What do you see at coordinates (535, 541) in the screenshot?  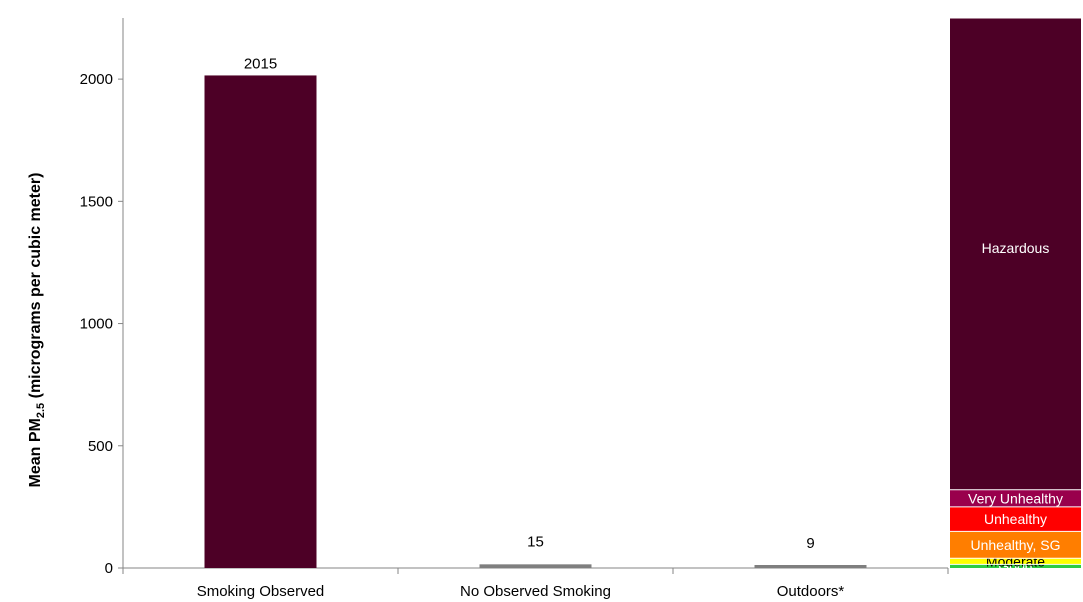 I see `data-label: 15` at bounding box center [535, 541].